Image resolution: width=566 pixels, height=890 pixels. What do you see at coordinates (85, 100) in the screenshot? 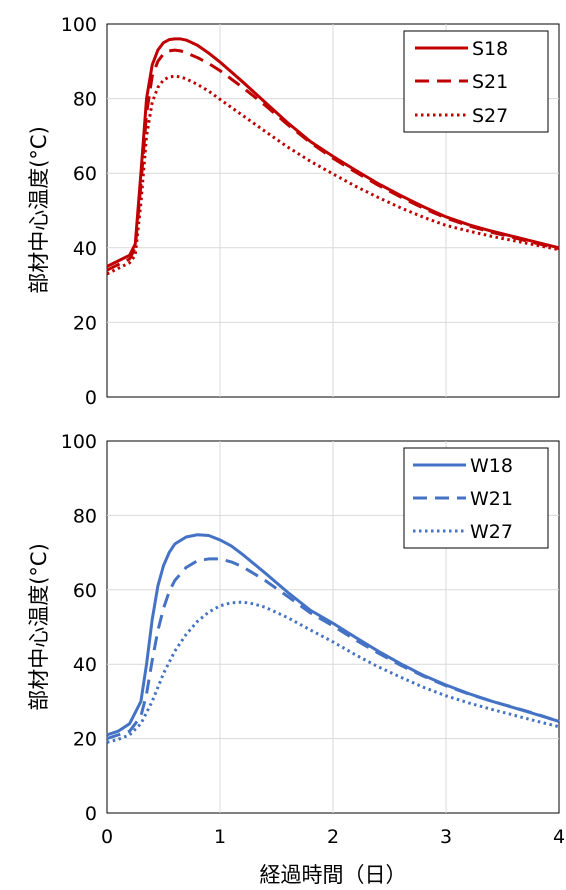
I see `top-y-tick-label: 80` at bounding box center [85, 100].